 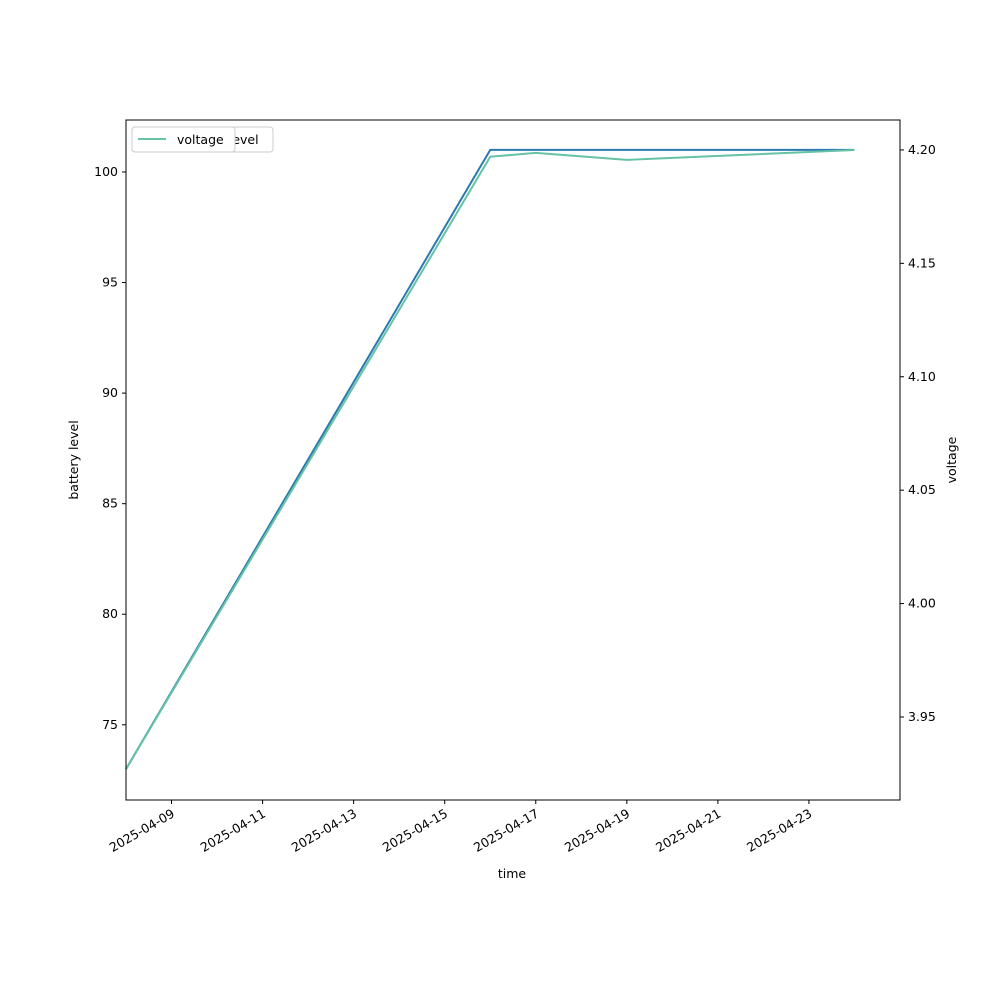 I want to click on y-tick-label: 80, so click(x=110, y=613).